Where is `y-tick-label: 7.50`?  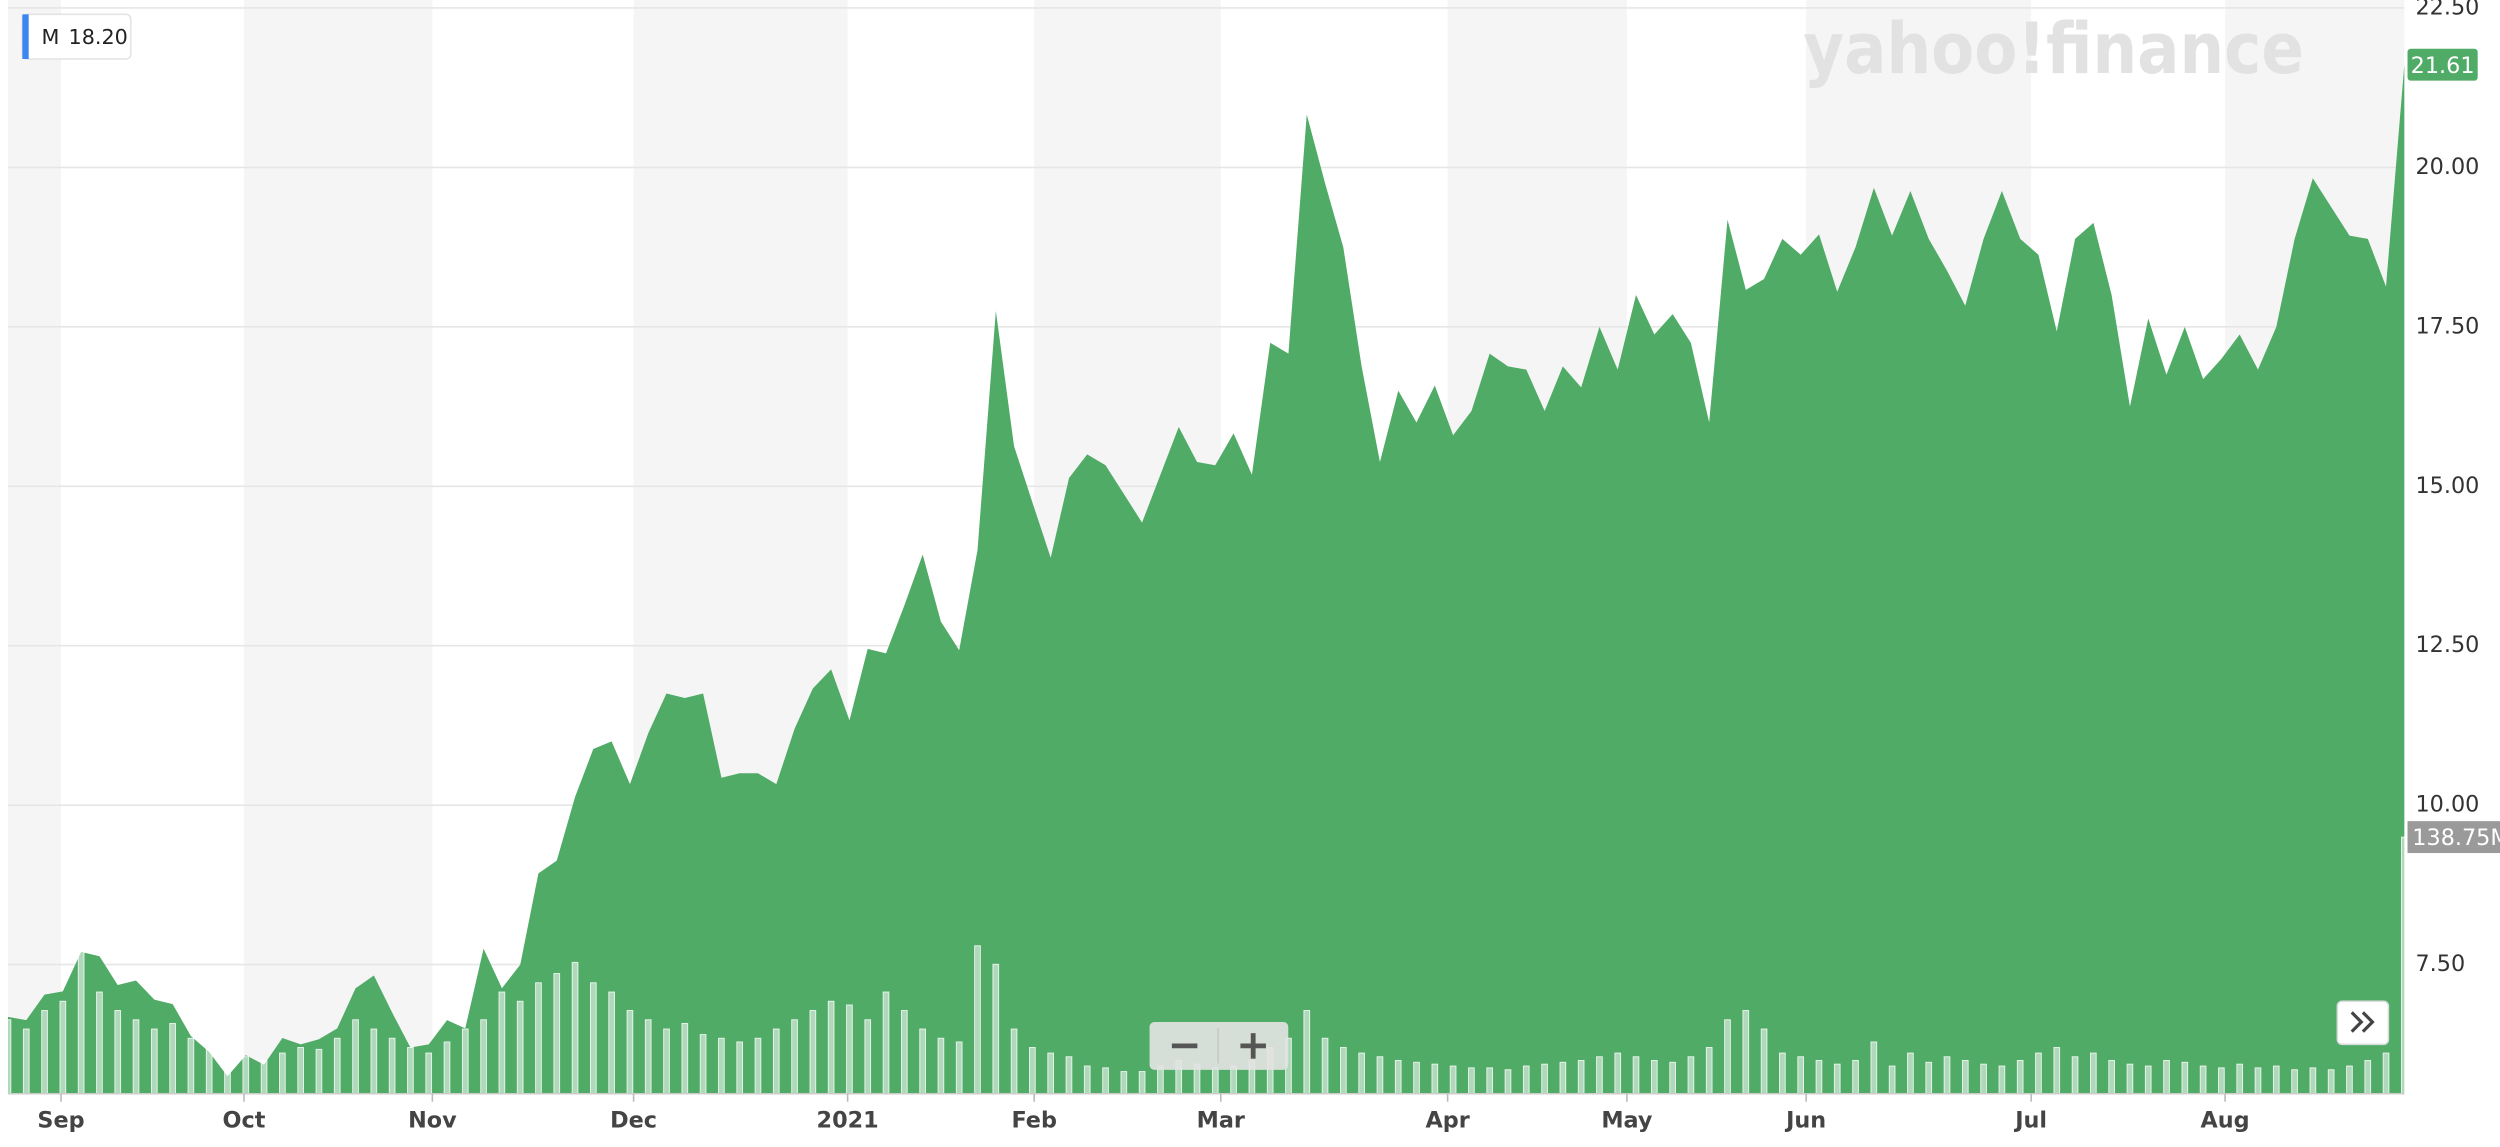
y-tick-label: 7.50 is located at coordinates (2440, 964).